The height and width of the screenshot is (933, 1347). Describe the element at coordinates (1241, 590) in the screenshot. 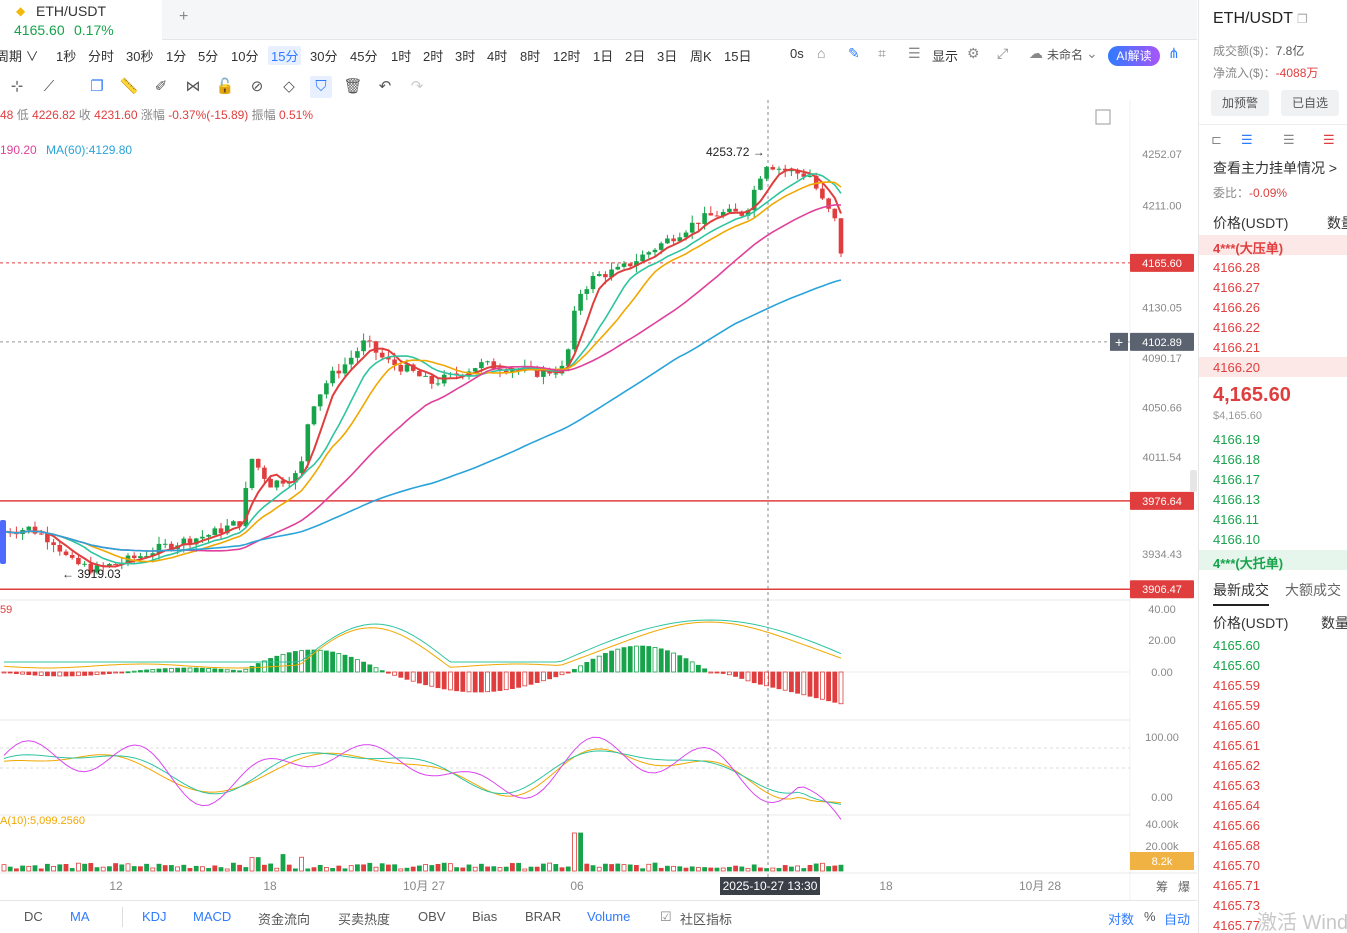

I see `tab-latest-trades: 最新成交` at that location.